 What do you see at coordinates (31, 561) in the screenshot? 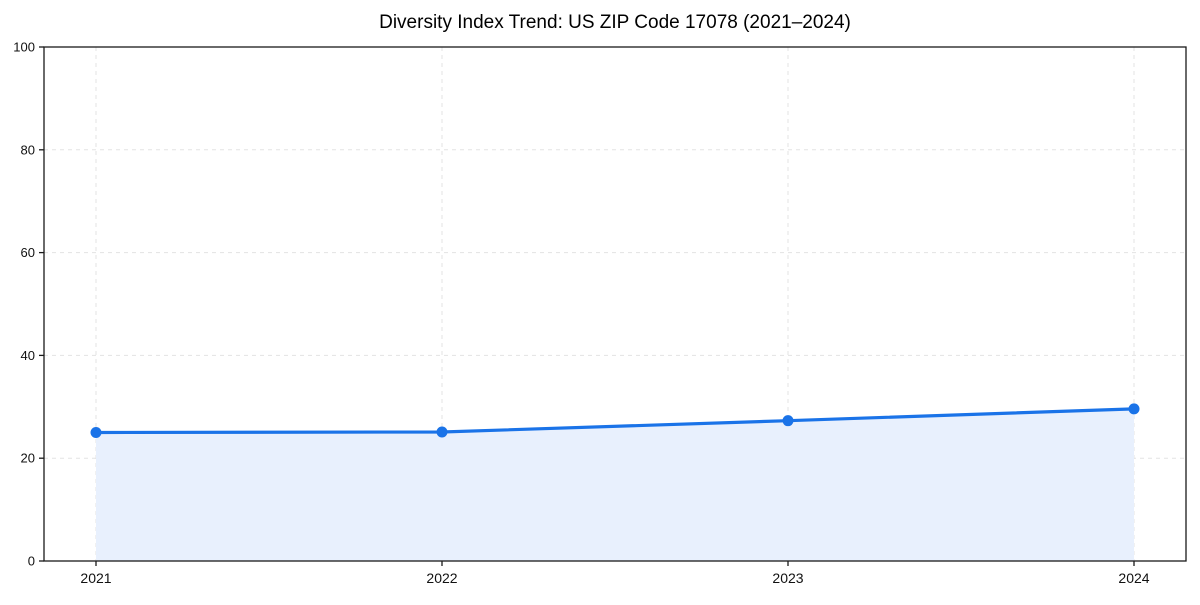
I see `y-tick-label: 0` at bounding box center [31, 561].